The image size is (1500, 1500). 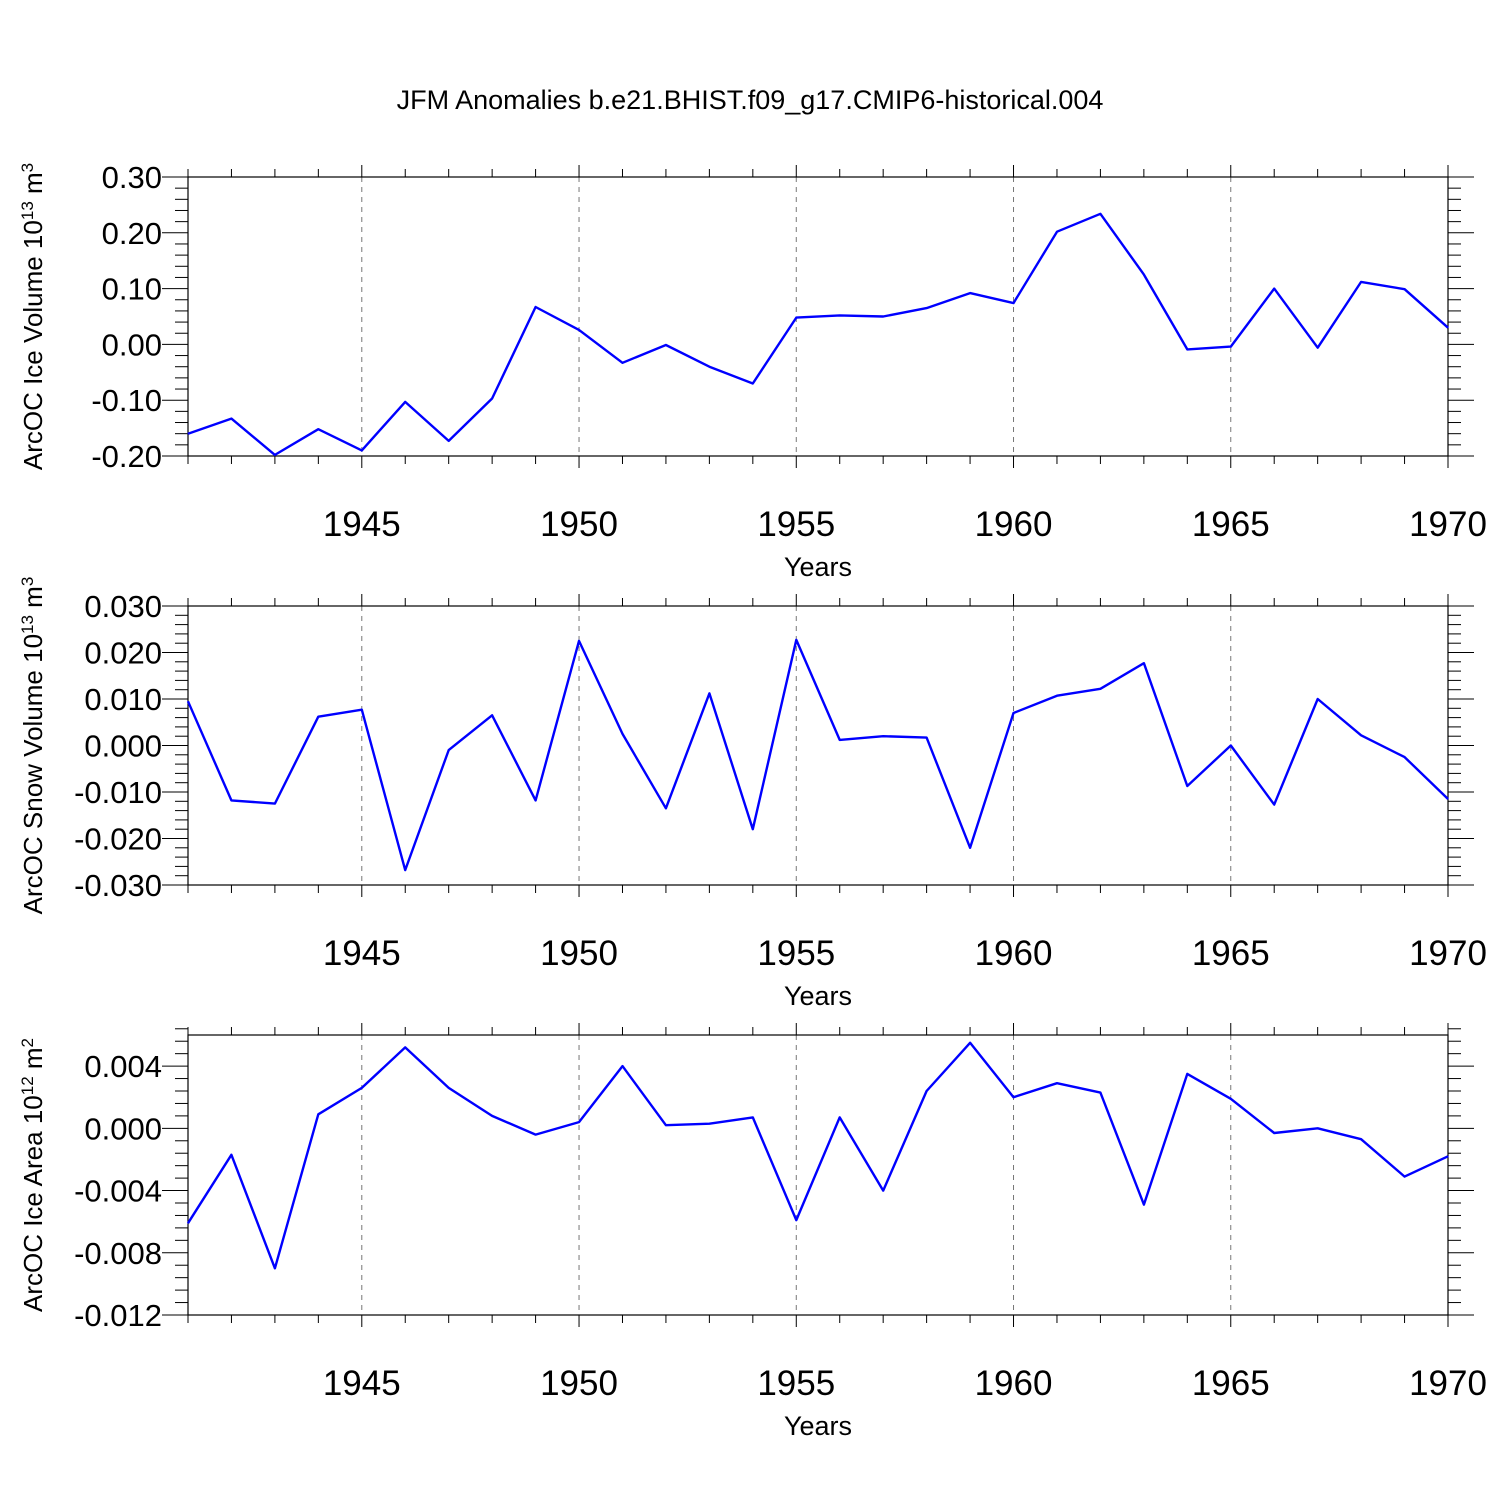 I want to click on y-axis-label-text: ArcOC Ice Volume 10, so click(x=33, y=345).